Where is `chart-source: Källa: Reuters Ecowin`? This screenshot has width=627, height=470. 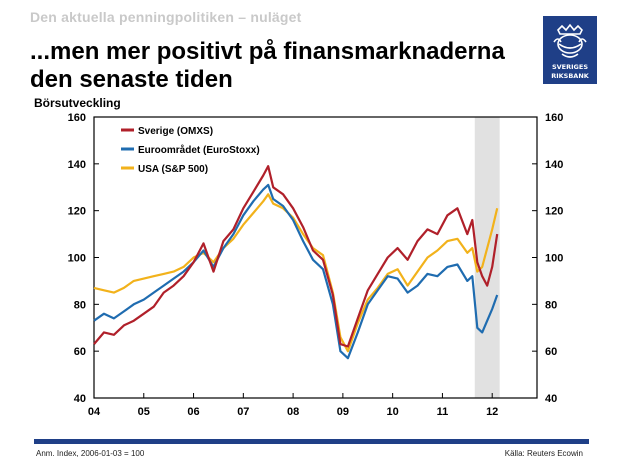 chart-source: Källa: Reuters Ecowin is located at coordinates (543, 453).